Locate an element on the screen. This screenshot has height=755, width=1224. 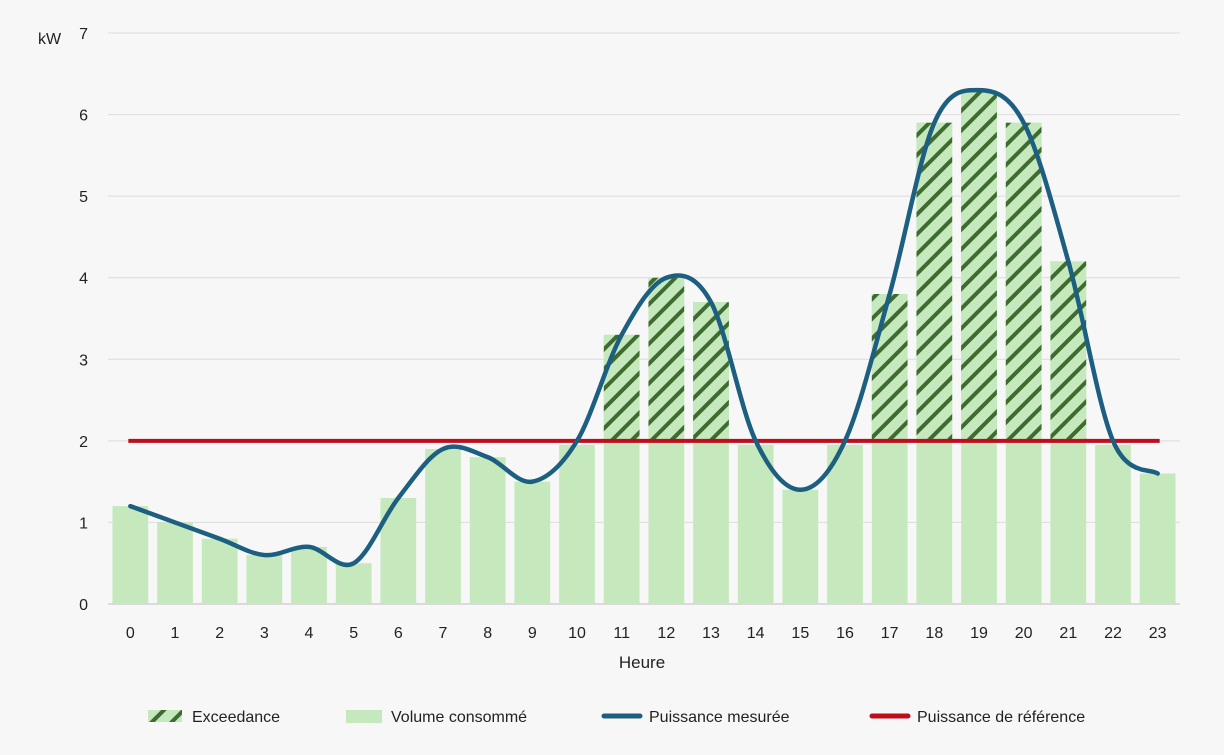
legend-label: Puissance mesurée is located at coordinates (719, 717).